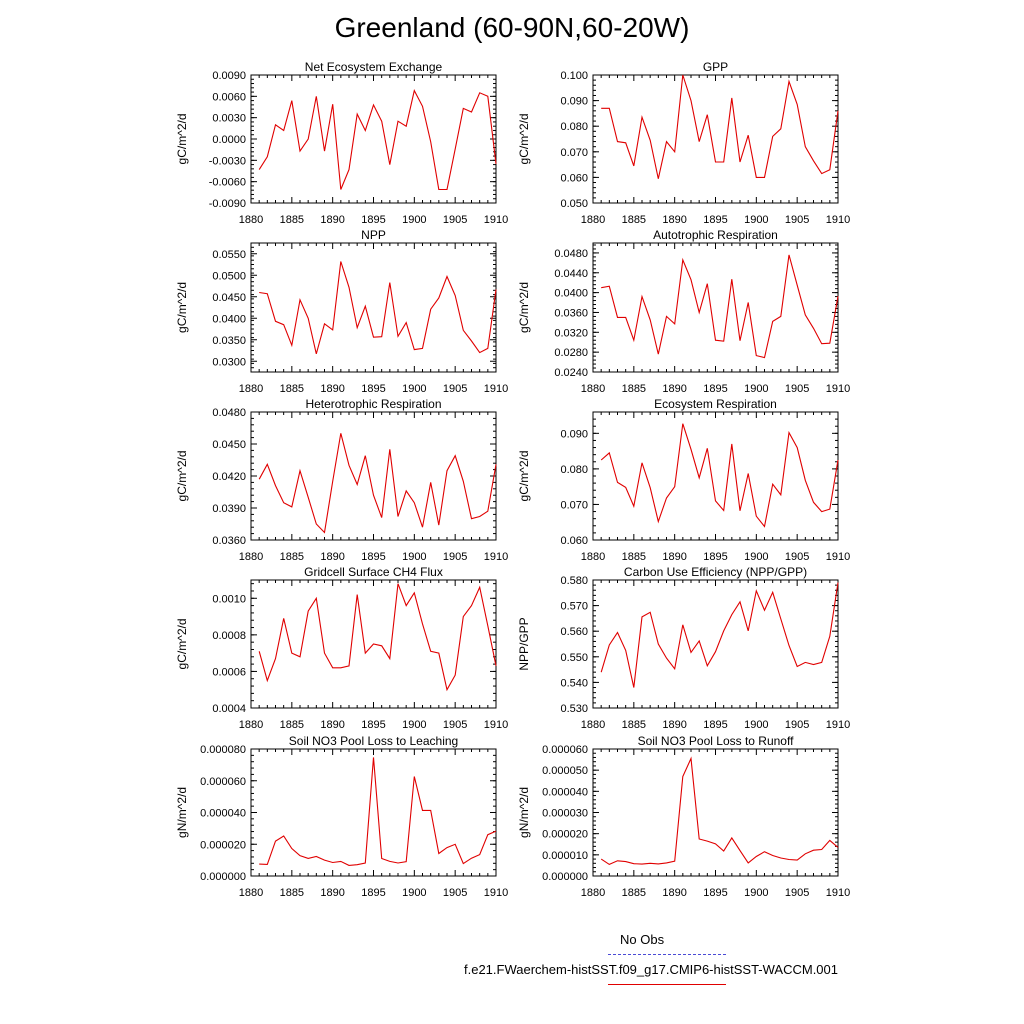  I want to click on panel-title: GPP, so click(715, 67).